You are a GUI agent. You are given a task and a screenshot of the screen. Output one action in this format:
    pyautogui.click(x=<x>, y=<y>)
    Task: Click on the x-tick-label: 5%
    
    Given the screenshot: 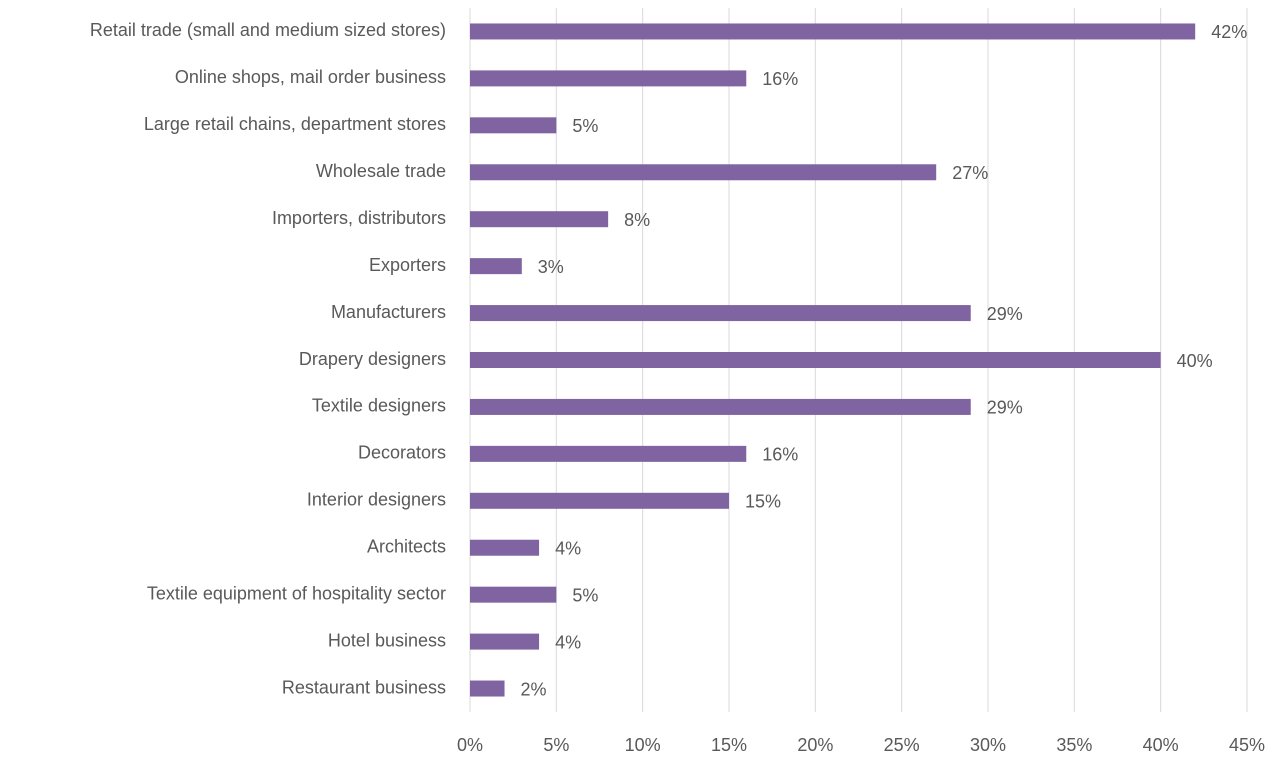 What is the action you would take?
    pyautogui.click(x=556, y=745)
    